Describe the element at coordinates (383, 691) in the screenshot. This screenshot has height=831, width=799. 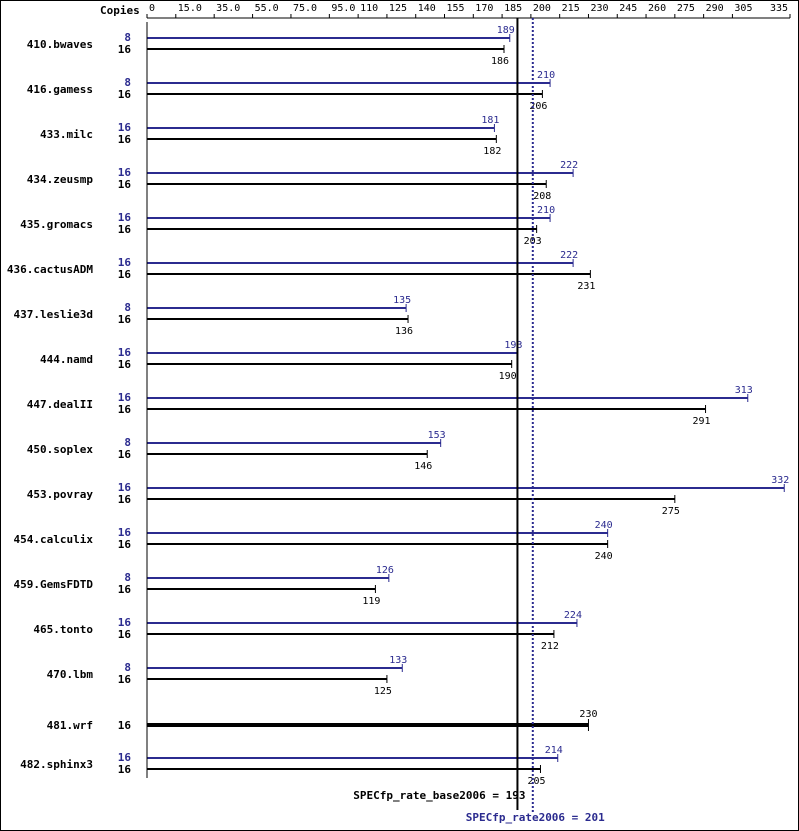
I see `base-value-label: 125` at that location.